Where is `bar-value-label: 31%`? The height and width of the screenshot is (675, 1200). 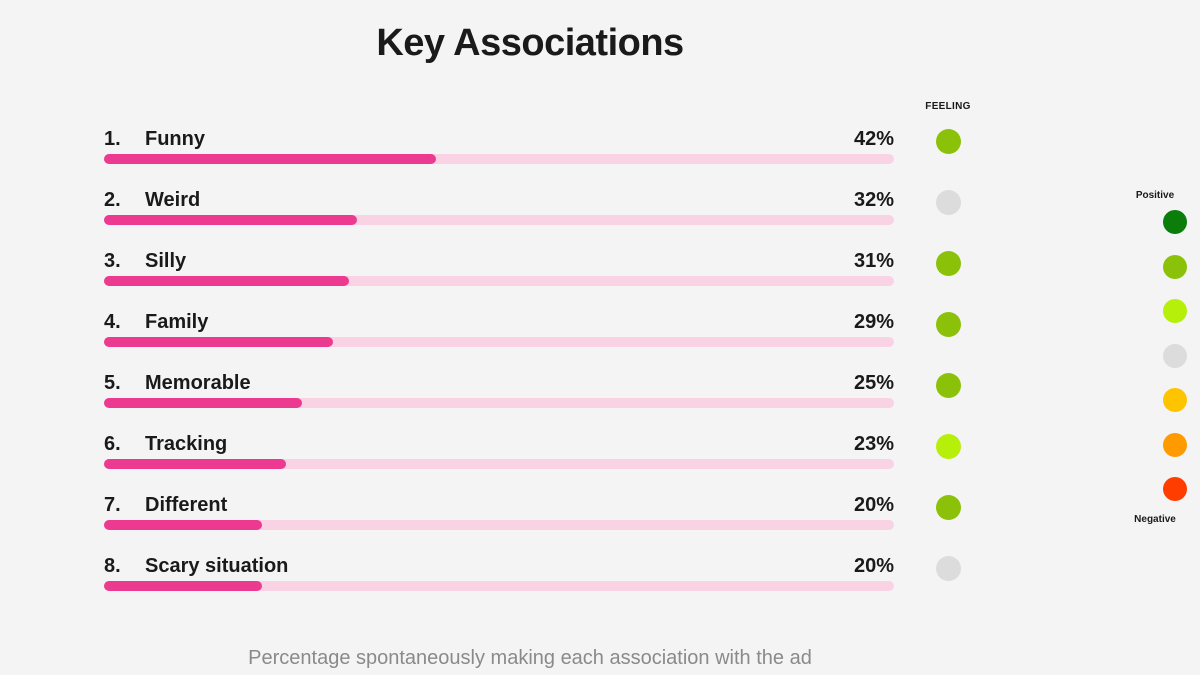 bar-value-label: 31% is located at coordinates (873, 261).